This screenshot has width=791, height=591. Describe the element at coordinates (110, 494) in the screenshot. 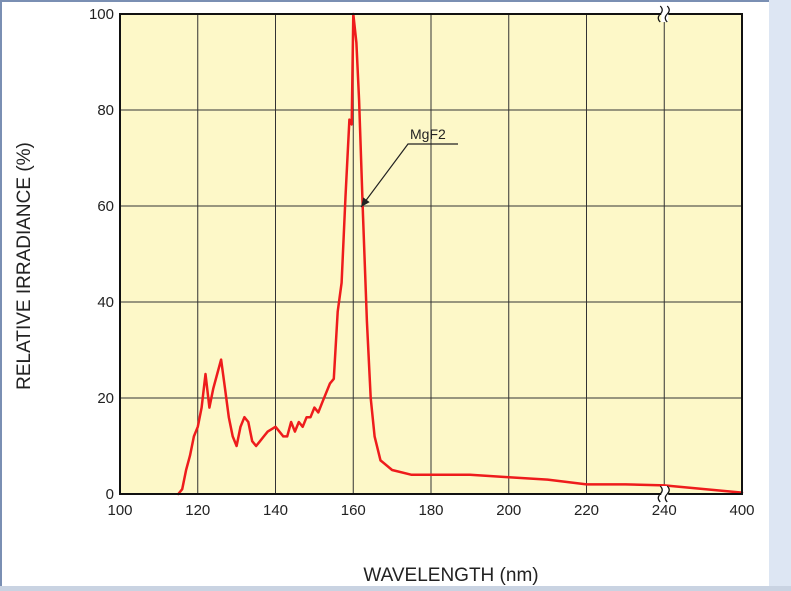

I see `y-tick-label: 0` at that location.